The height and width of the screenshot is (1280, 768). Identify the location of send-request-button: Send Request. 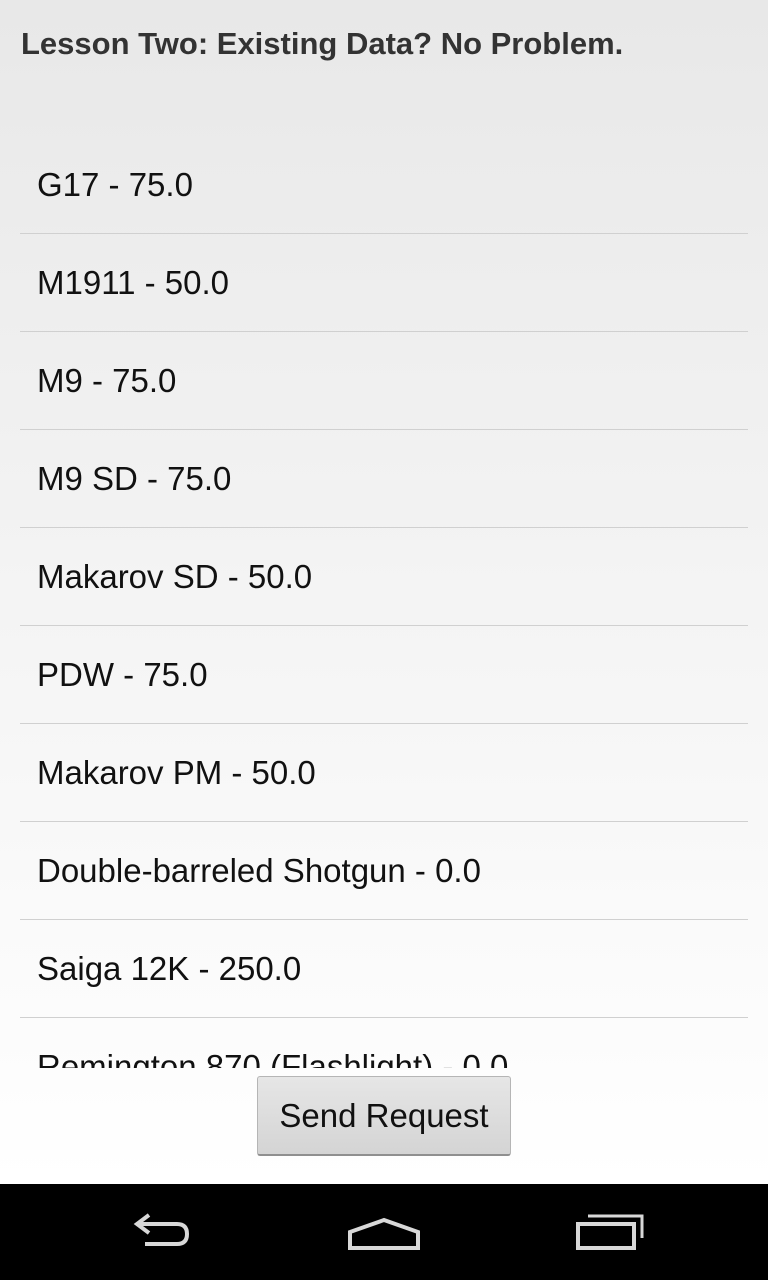
(384, 1116).